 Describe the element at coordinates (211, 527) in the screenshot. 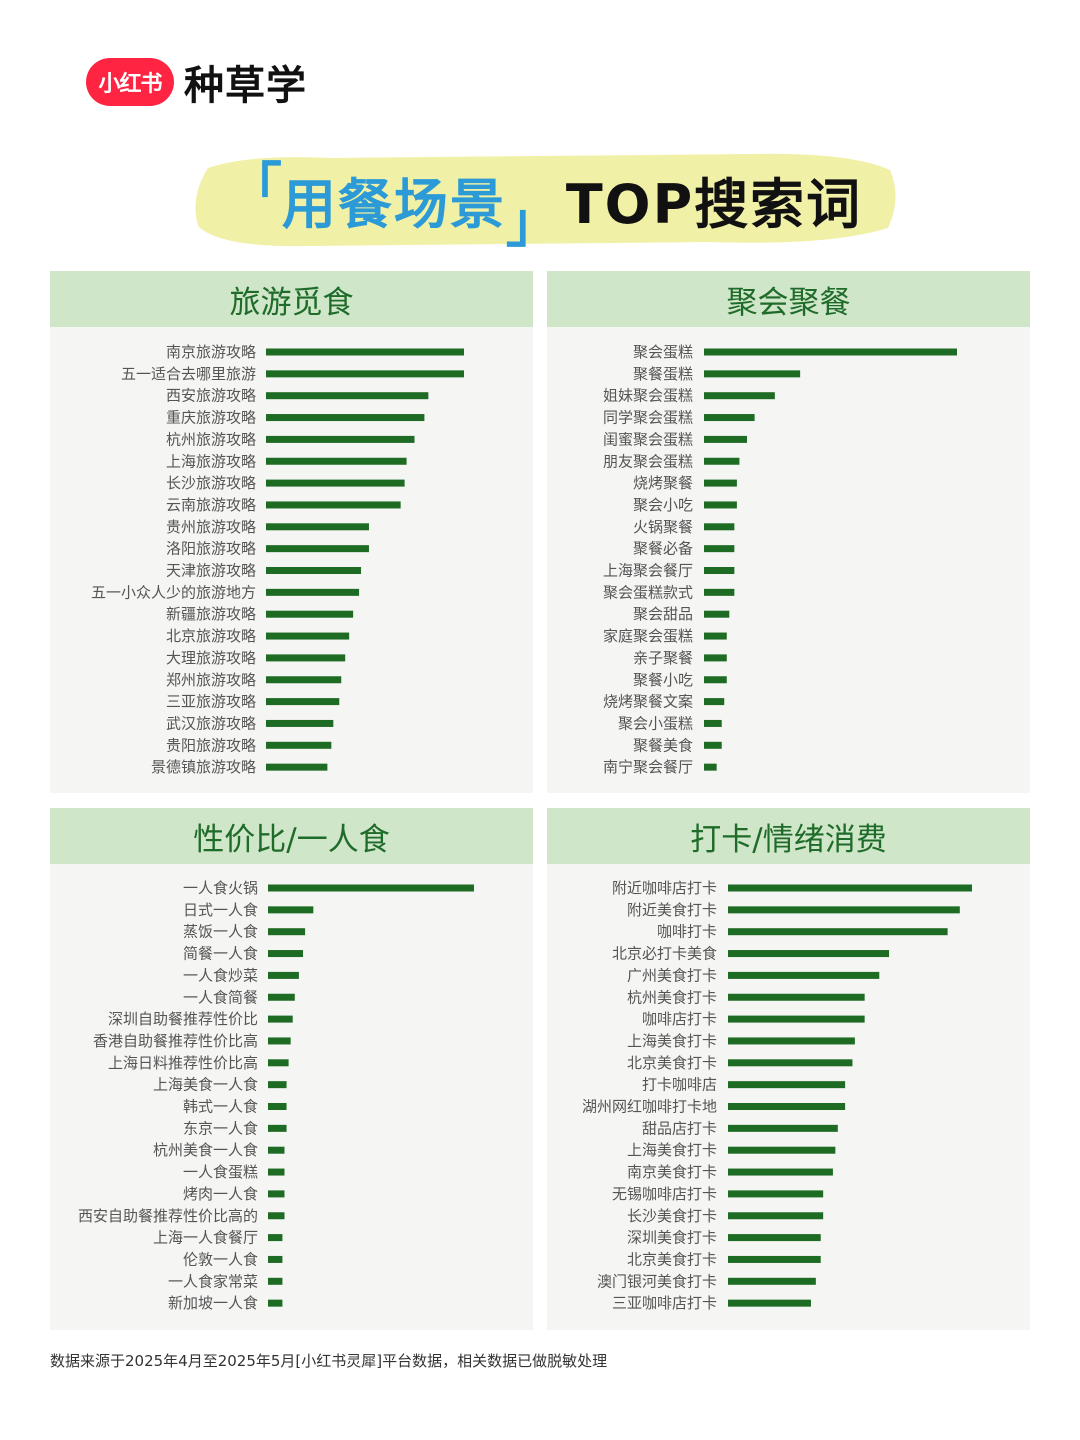

I see `bar-label: 贵州旅游攻略` at that location.